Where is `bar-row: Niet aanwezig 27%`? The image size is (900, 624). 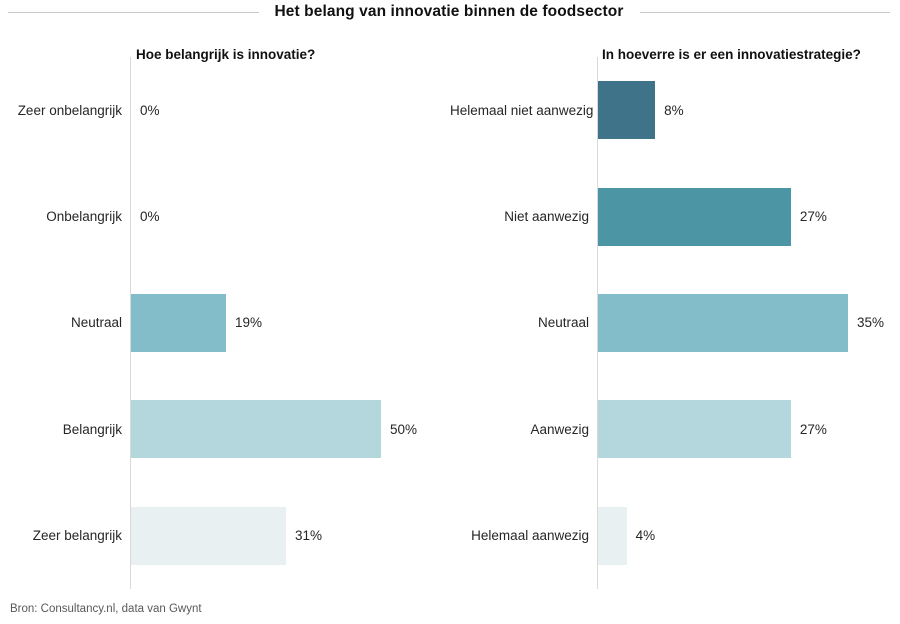 bar-row: Niet aanwezig 27% is located at coordinates (675, 216).